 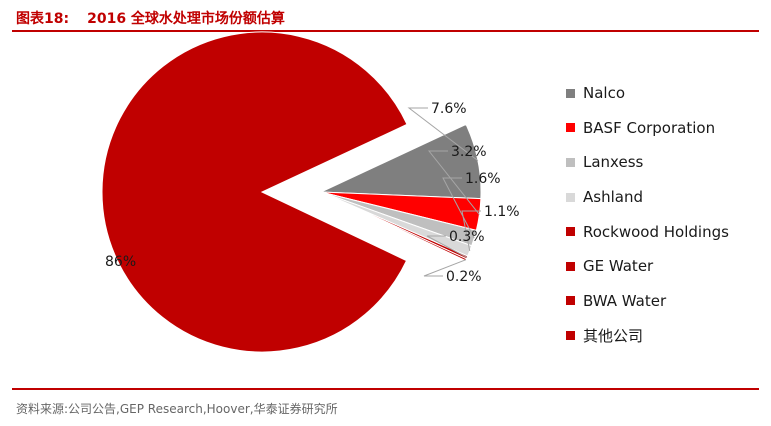 I want to click on data-label-basf-corporation: 3.2%, so click(x=469, y=152).